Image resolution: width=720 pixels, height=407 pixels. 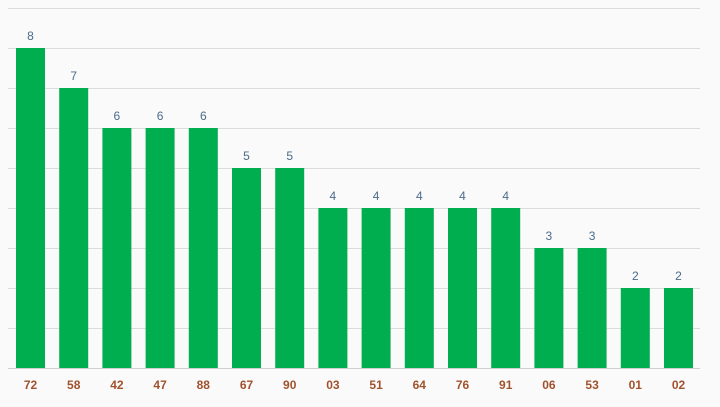 I want to click on category-label-01: 01, so click(x=636, y=385).